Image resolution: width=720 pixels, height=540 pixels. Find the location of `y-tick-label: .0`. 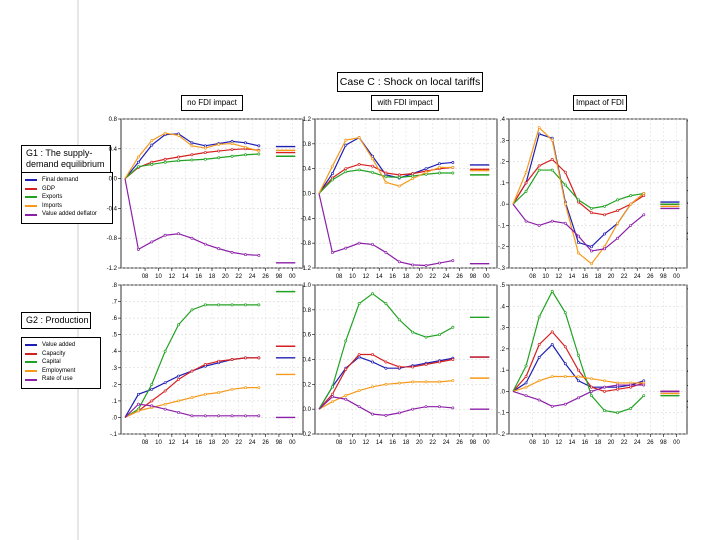

y-tick-label: .0 is located at coordinates (115, 418).